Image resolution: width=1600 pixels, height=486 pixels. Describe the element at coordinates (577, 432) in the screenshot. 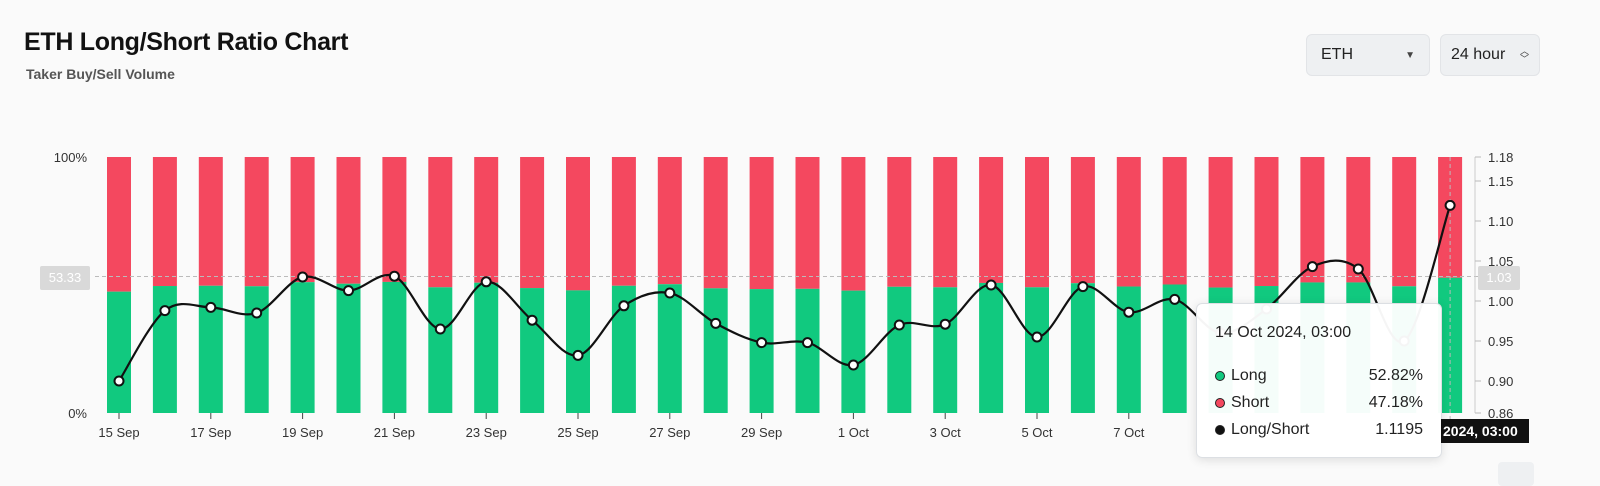

I see `x-tick-label: 25 Sep` at that location.